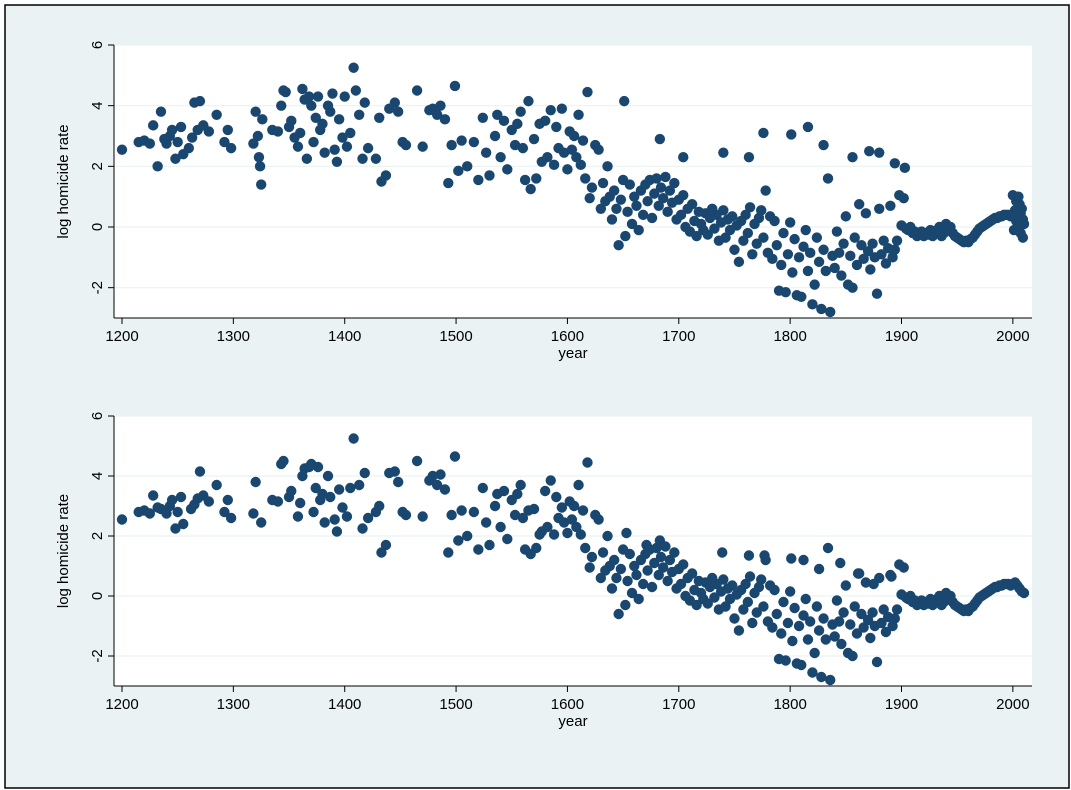 Image resolution: width=1071 pixels, height=790 pixels. I want to click on x-axis-title: year, so click(572, 721).